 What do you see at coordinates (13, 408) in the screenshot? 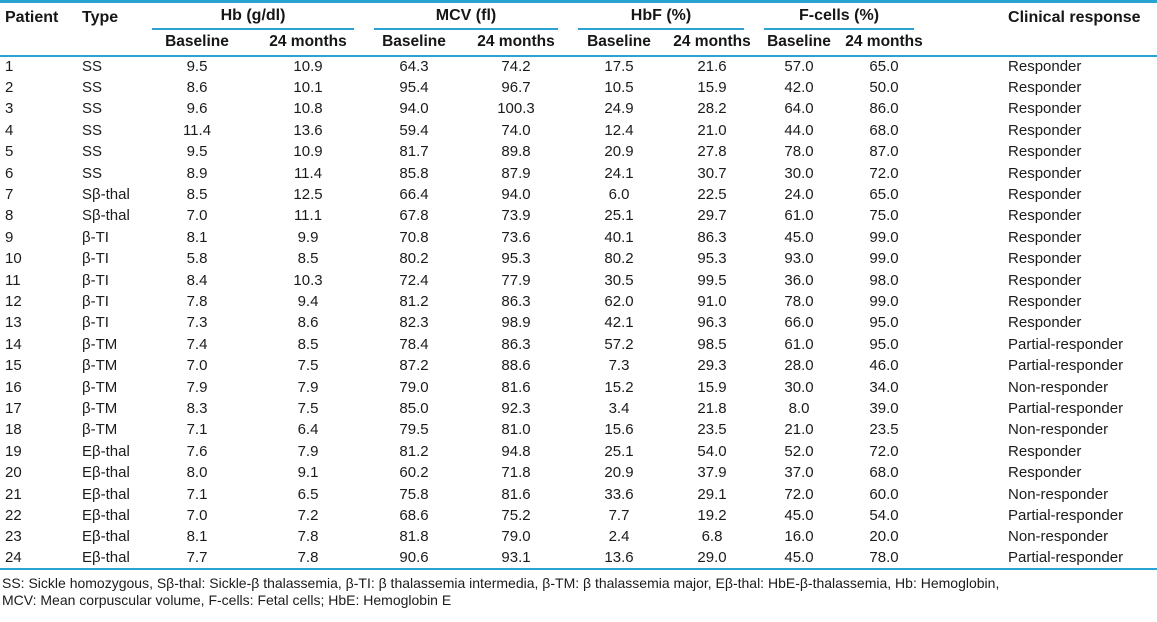
I see `patient-cell: 17` at bounding box center [13, 408].